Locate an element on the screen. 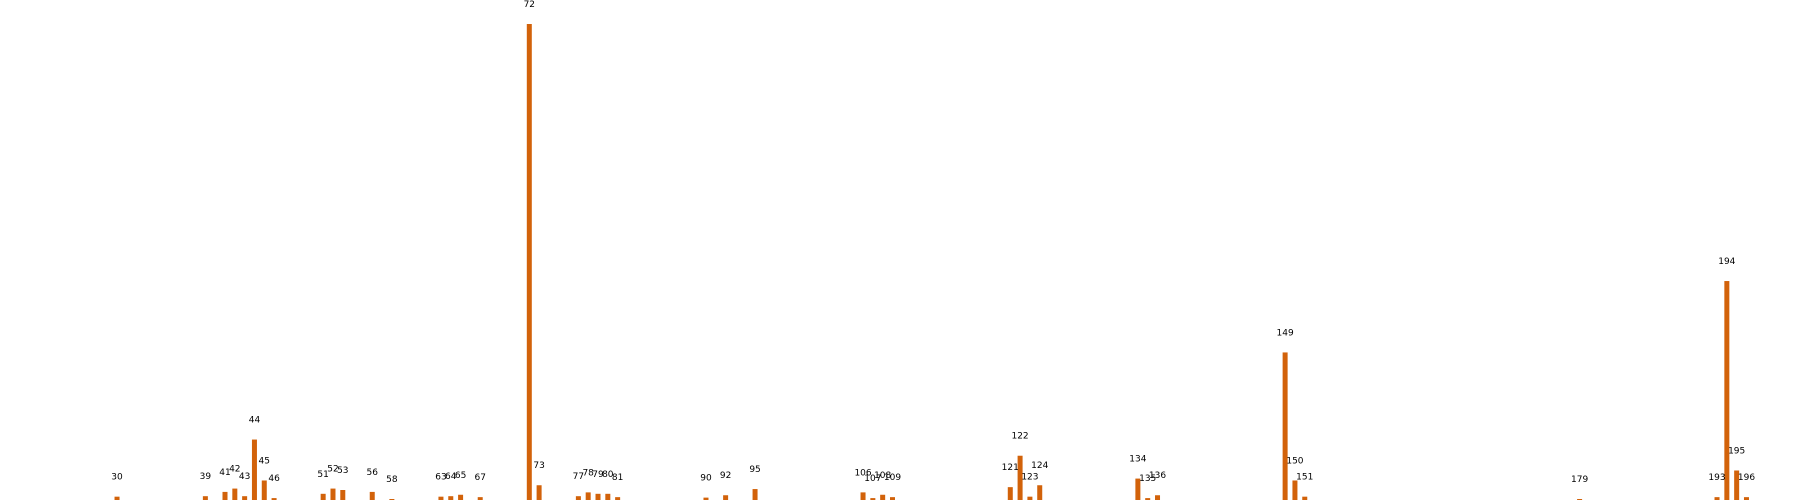  bar-label-124: 124 is located at coordinates (1039, 466).